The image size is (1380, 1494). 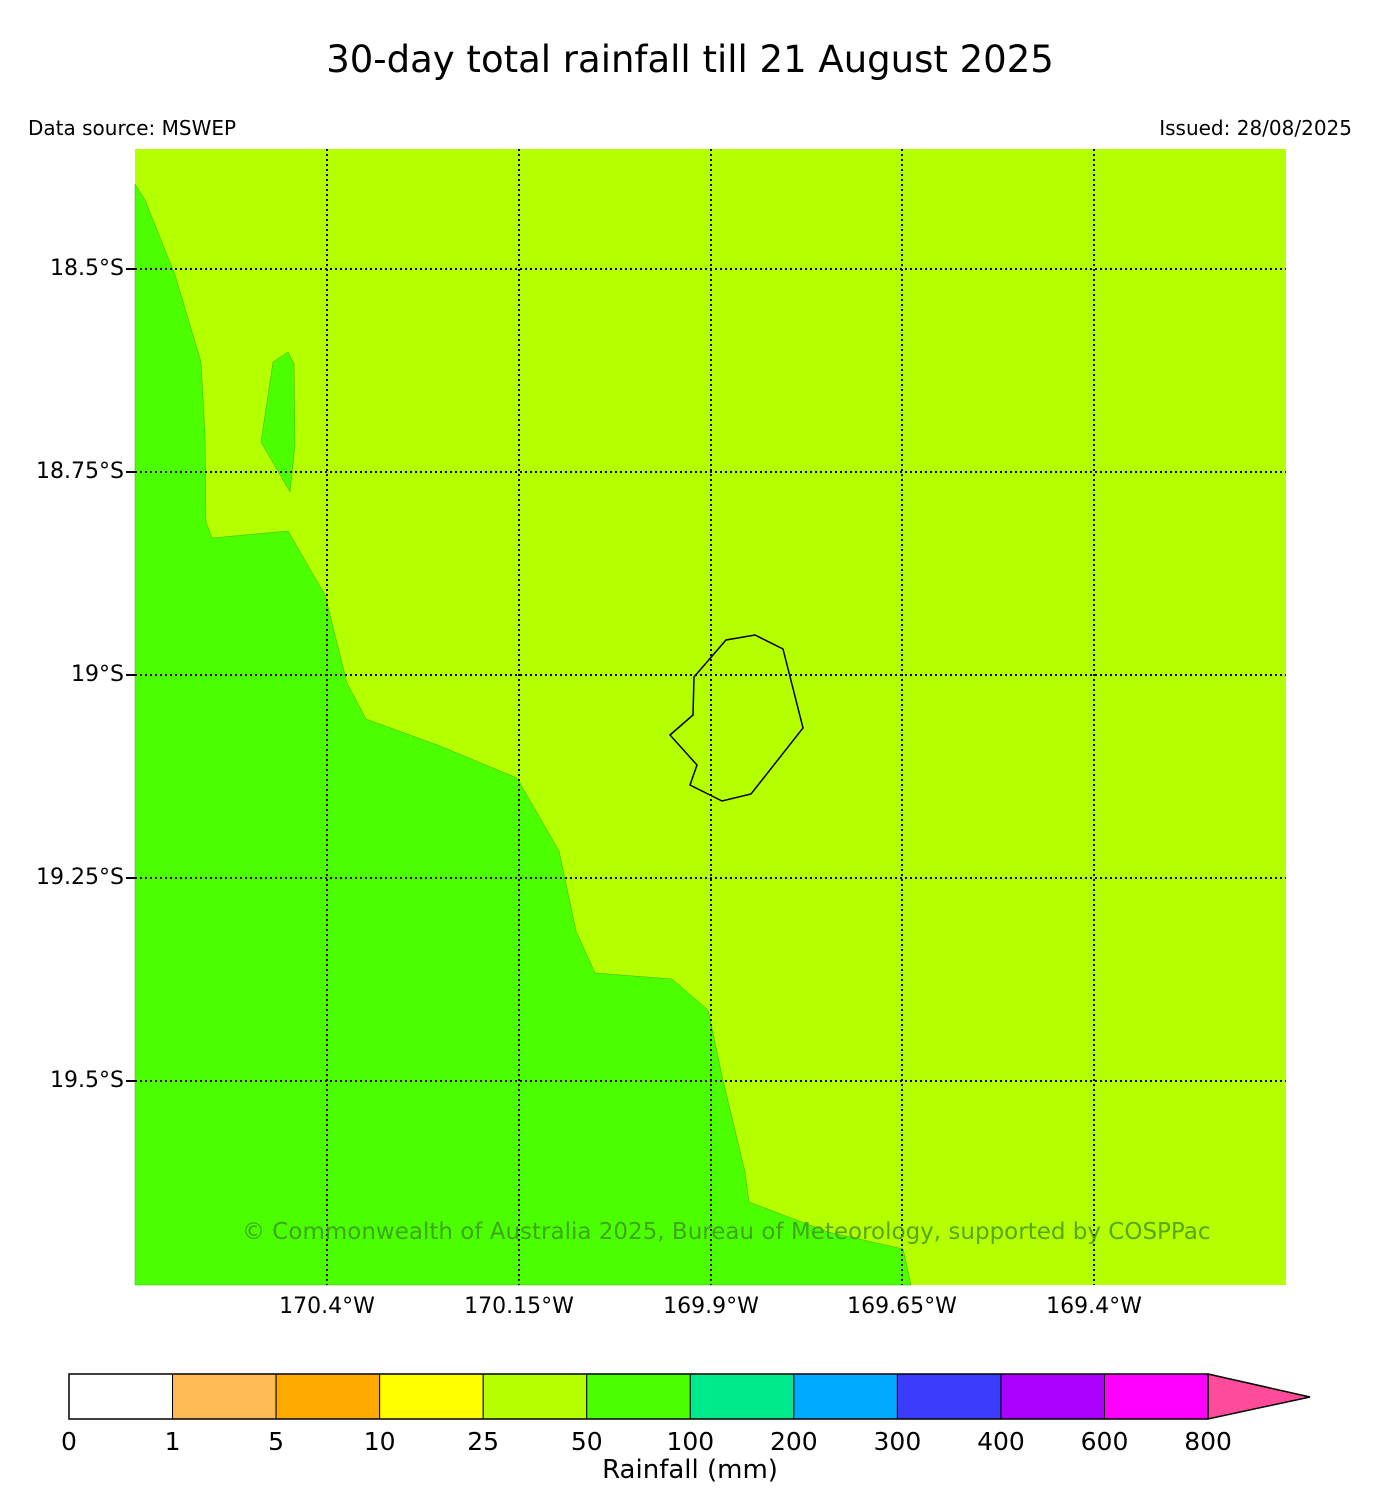 I want to click on colorbar-tick-label: 1, so click(x=172, y=1441).